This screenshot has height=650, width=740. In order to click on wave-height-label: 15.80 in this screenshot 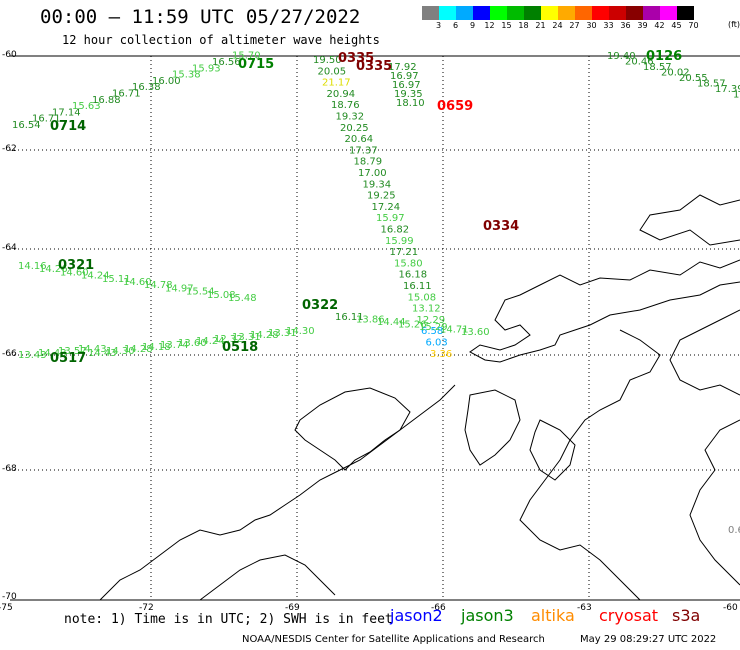, I will do `click(408, 263)`.